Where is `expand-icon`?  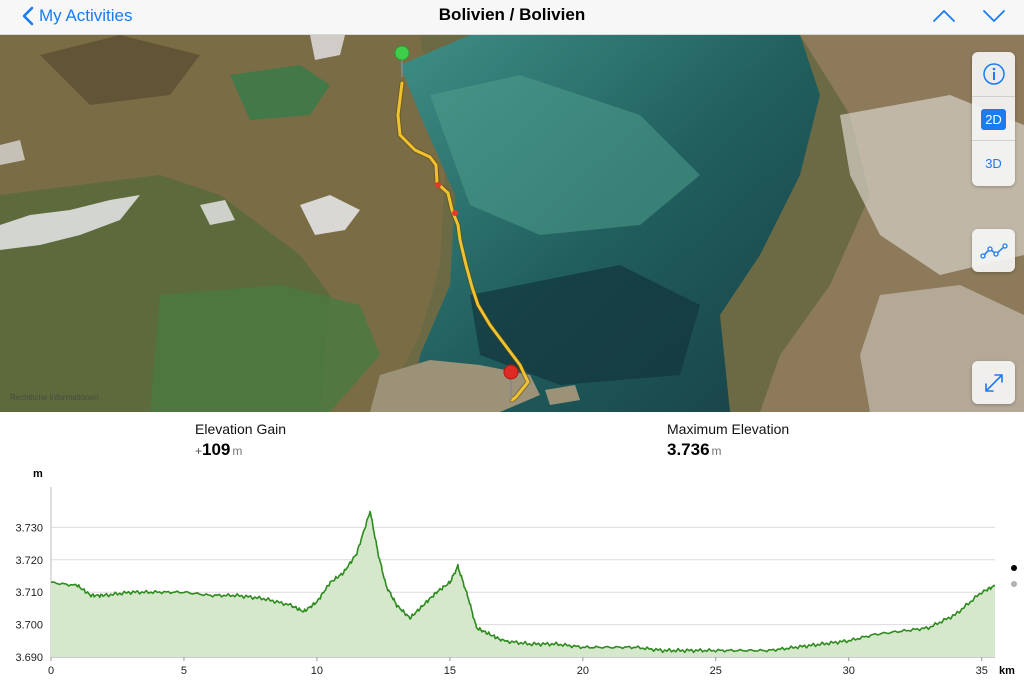
expand-icon is located at coordinates (993, 382).